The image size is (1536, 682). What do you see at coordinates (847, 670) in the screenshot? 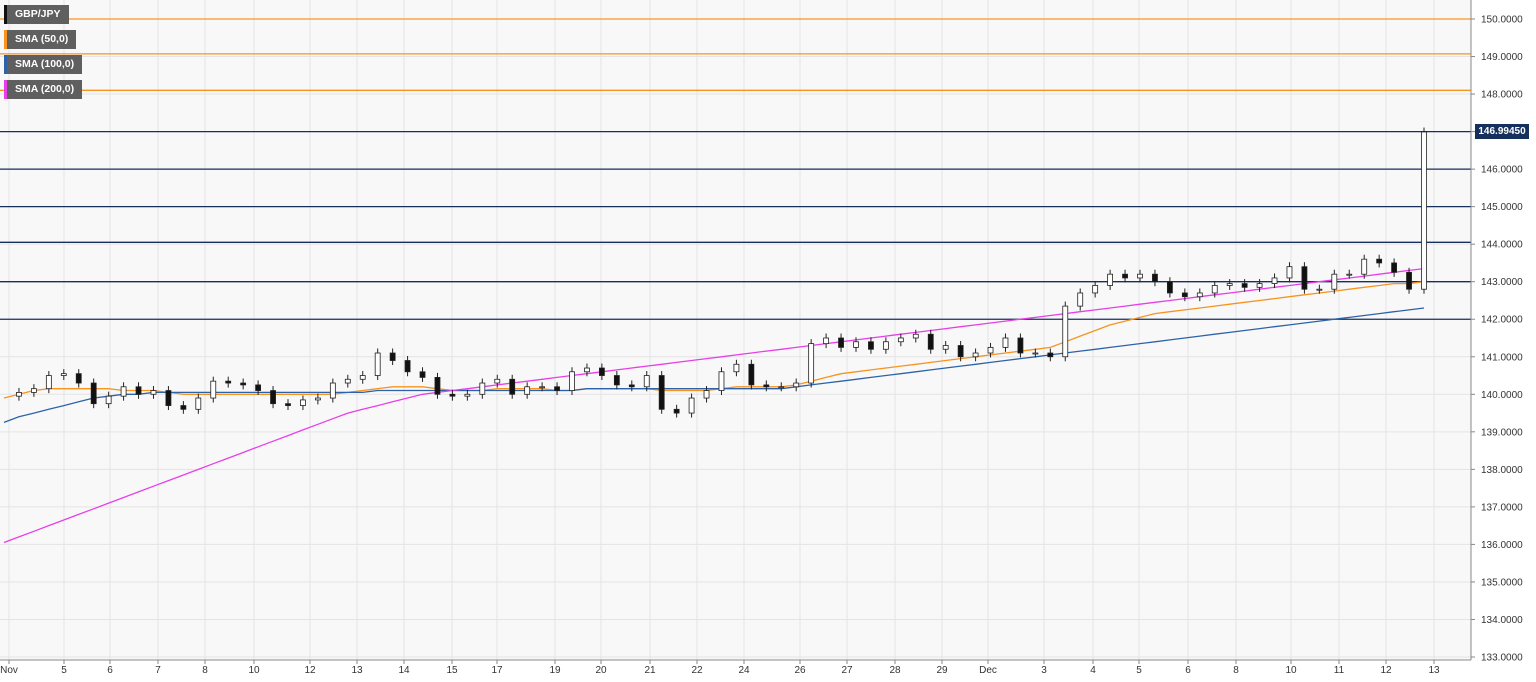
I see `x-tick-label: 27` at bounding box center [847, 670].